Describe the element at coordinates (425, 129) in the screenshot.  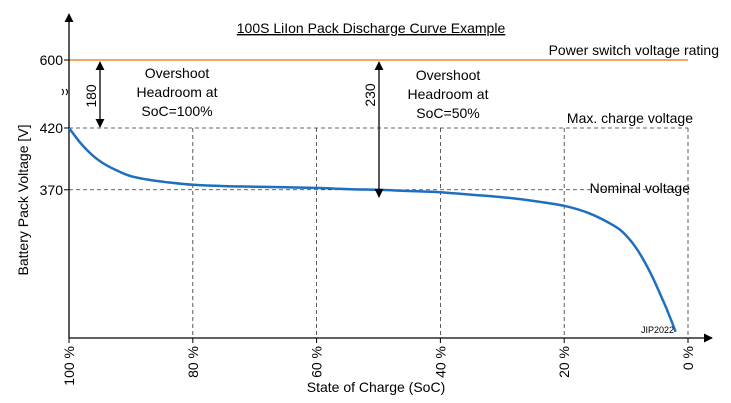
I see `annotation-soc50: 230 Overshoot Headroom at SoC=50%` at that location.